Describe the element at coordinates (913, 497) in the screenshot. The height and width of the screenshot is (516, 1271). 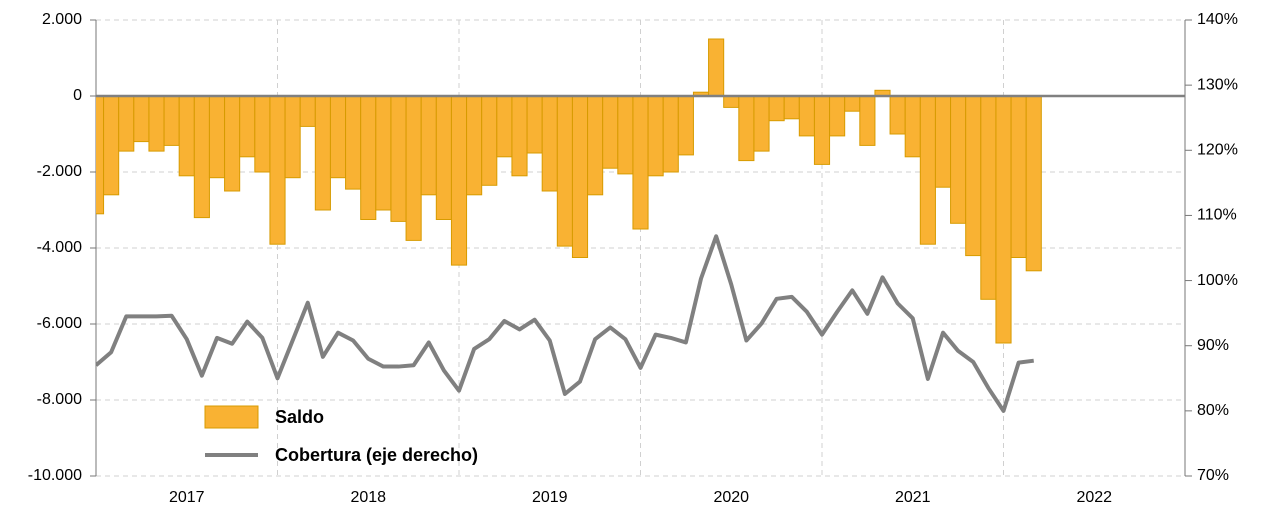
I see `x-tick-label: 2021` at that location.